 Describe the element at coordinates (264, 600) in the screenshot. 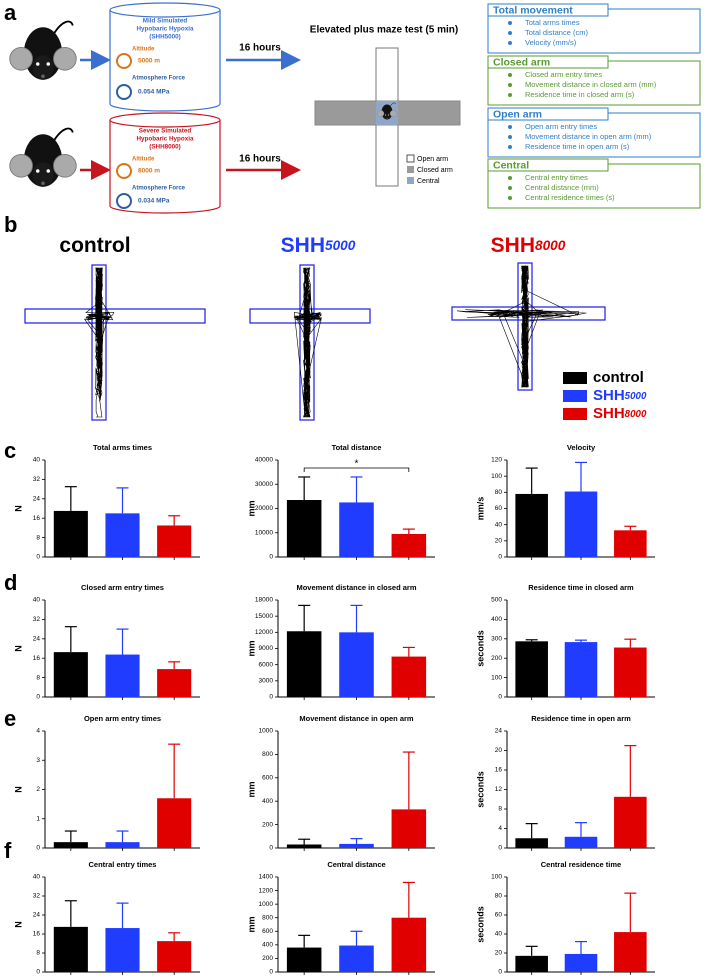

I see `y-tick-label: 18000` at that location.